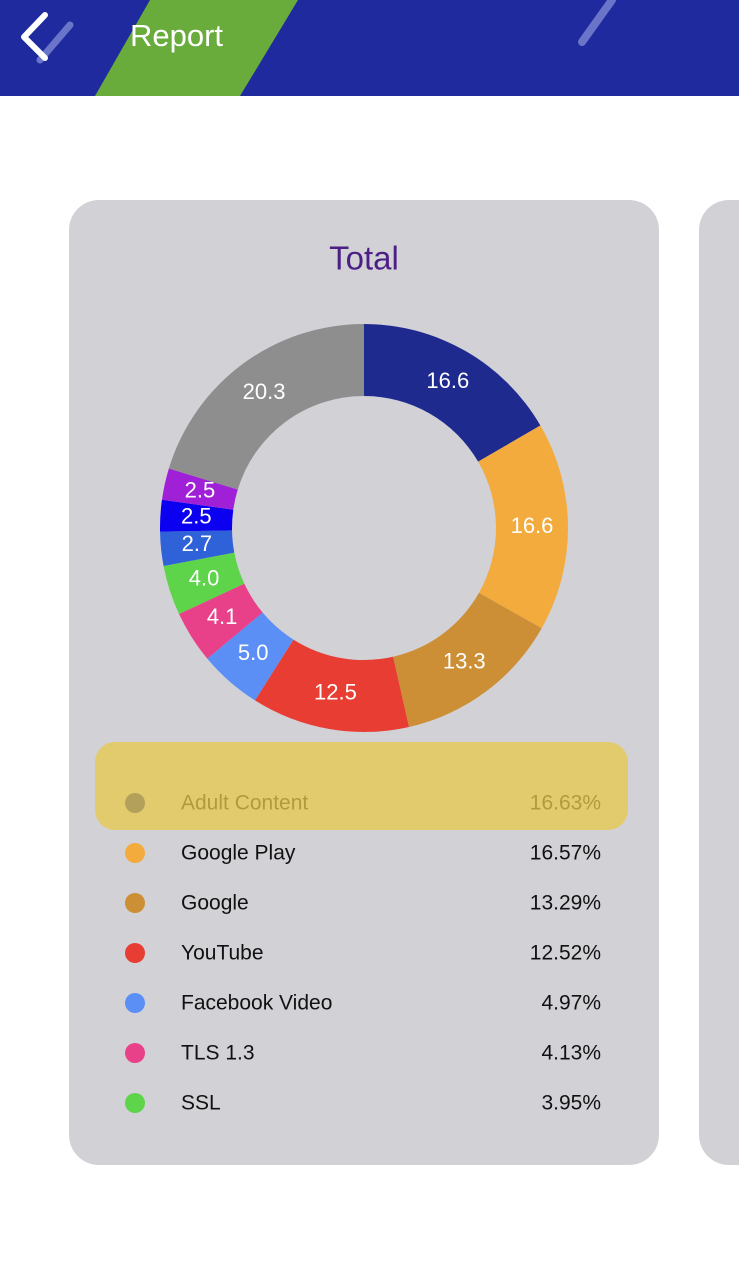 Image resolution: width=739 pixels, height=1270 pixels. I want to click on data-label: 4.1, so click(222, 616).